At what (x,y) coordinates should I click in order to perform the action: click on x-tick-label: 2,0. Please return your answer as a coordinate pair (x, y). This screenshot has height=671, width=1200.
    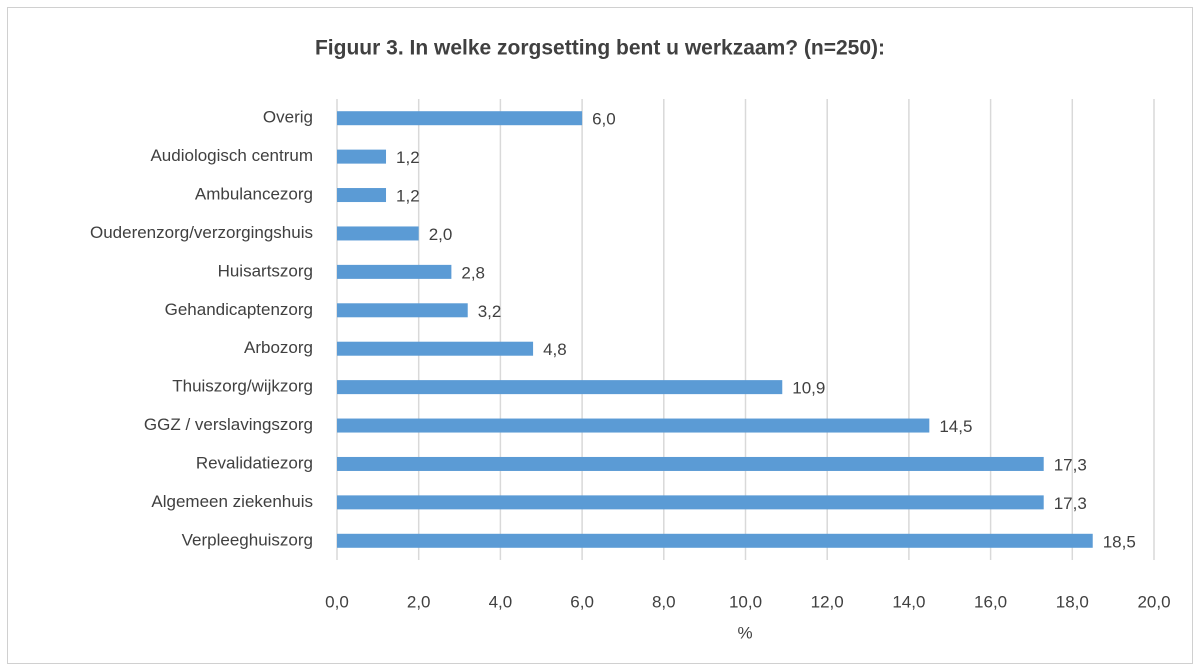
    Looking at the image, I should click on (419, 601).